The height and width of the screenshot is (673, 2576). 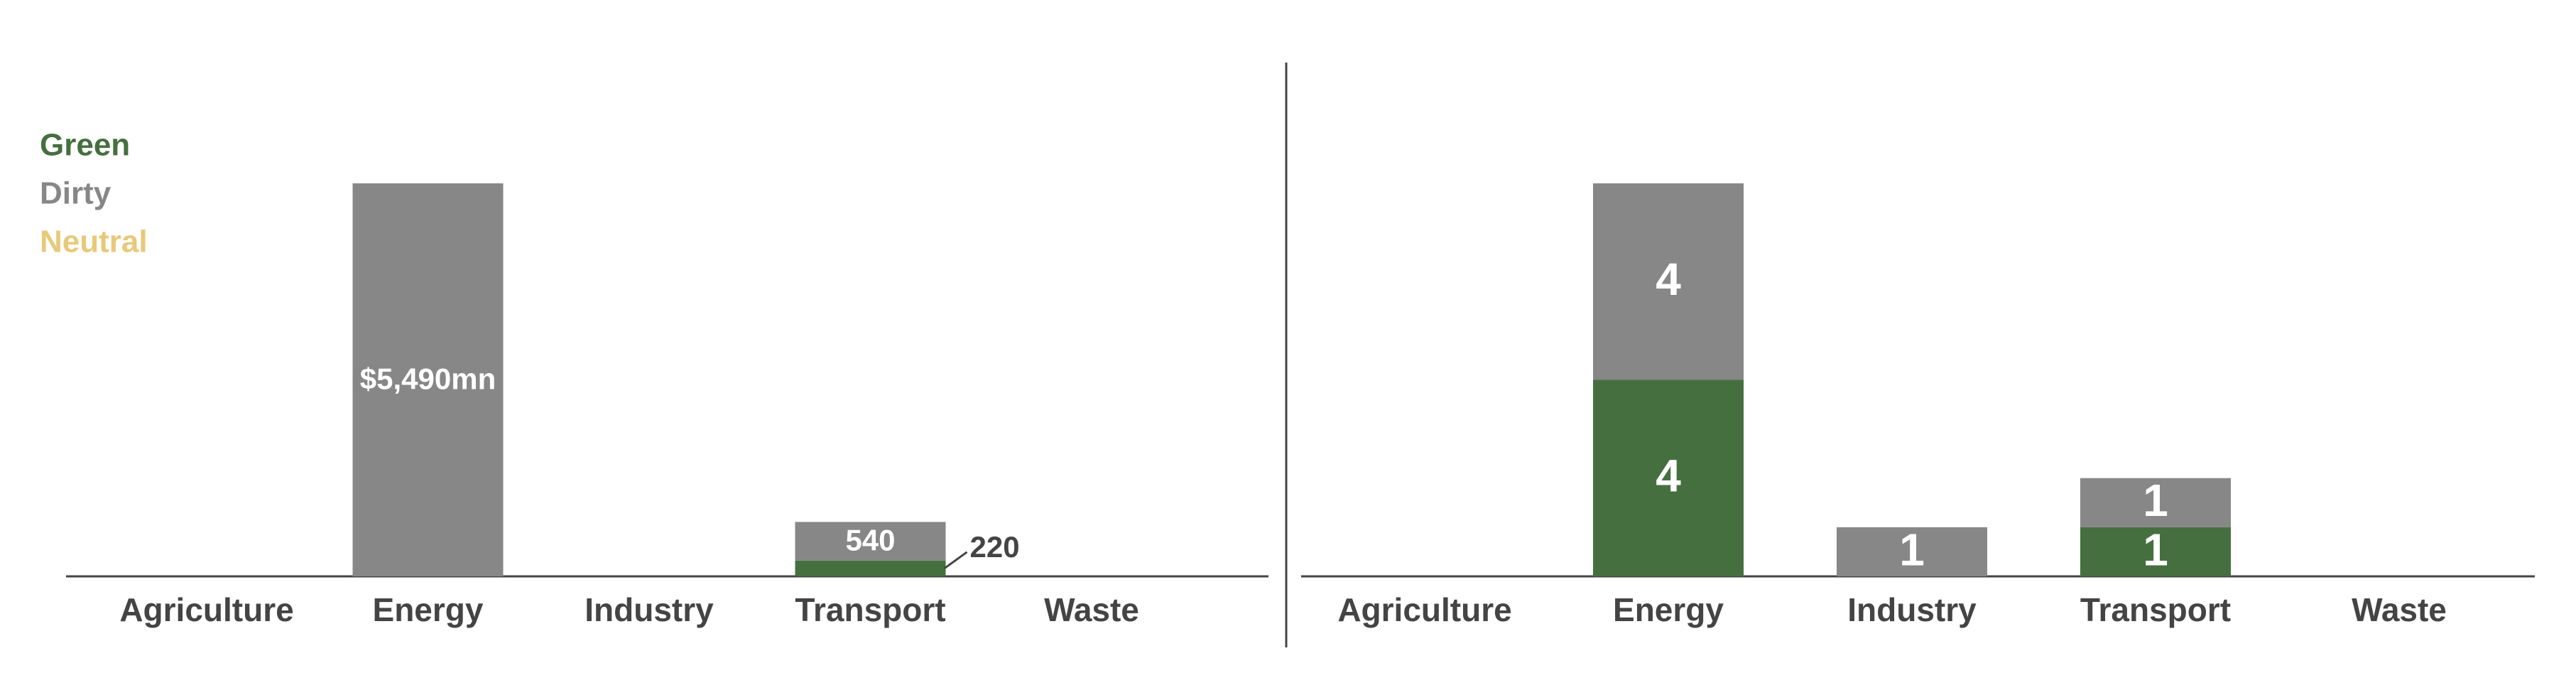 What do you see at coordinates (995, 547) in the screenshot?
I see `value-label: 220` at bounding box center [995, 547].